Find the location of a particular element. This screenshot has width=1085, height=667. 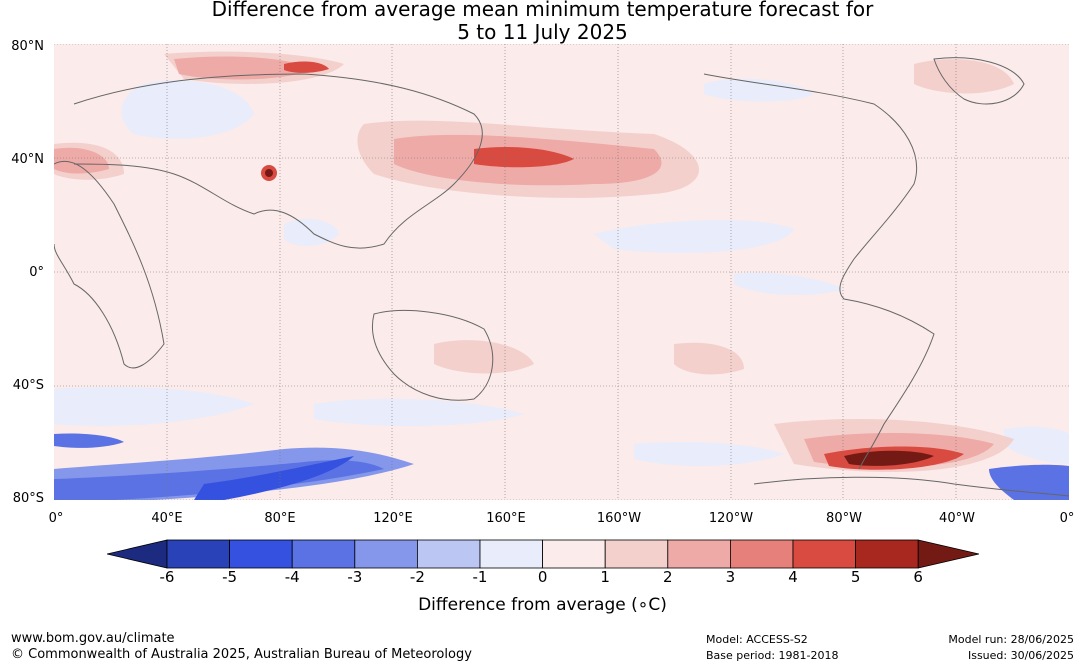

lon-label-120e: 120°E is located at coordinates (393, 518).